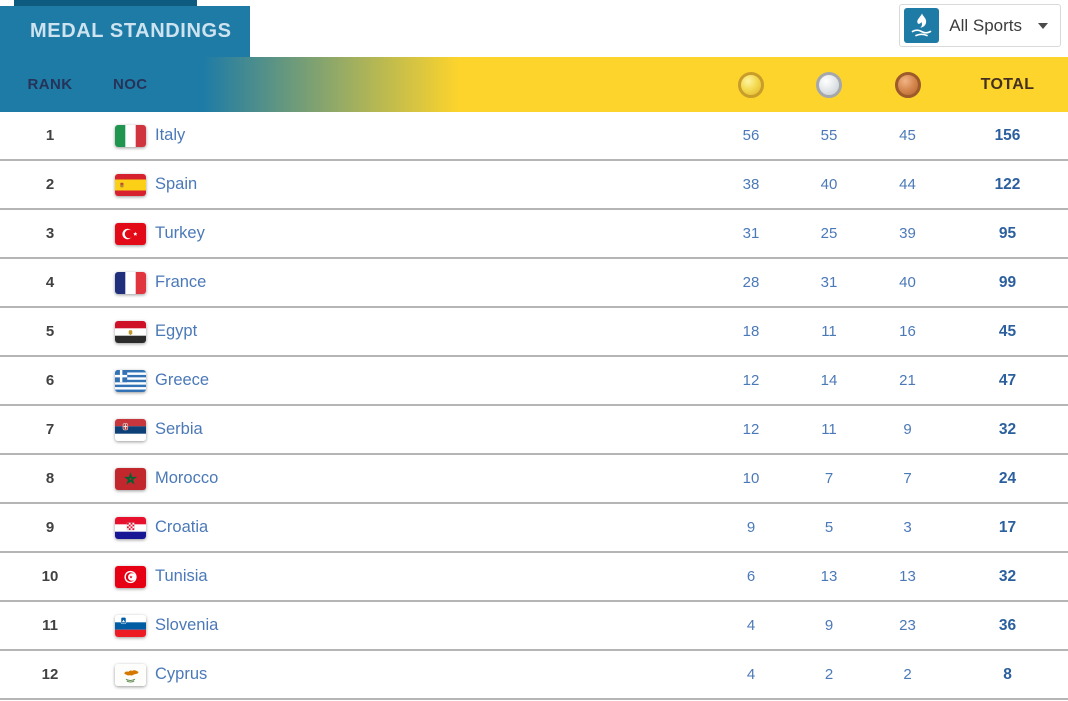 This screenshot has height=701, width=1068. I want to click on bronze-count: 13, so click(907, 576).